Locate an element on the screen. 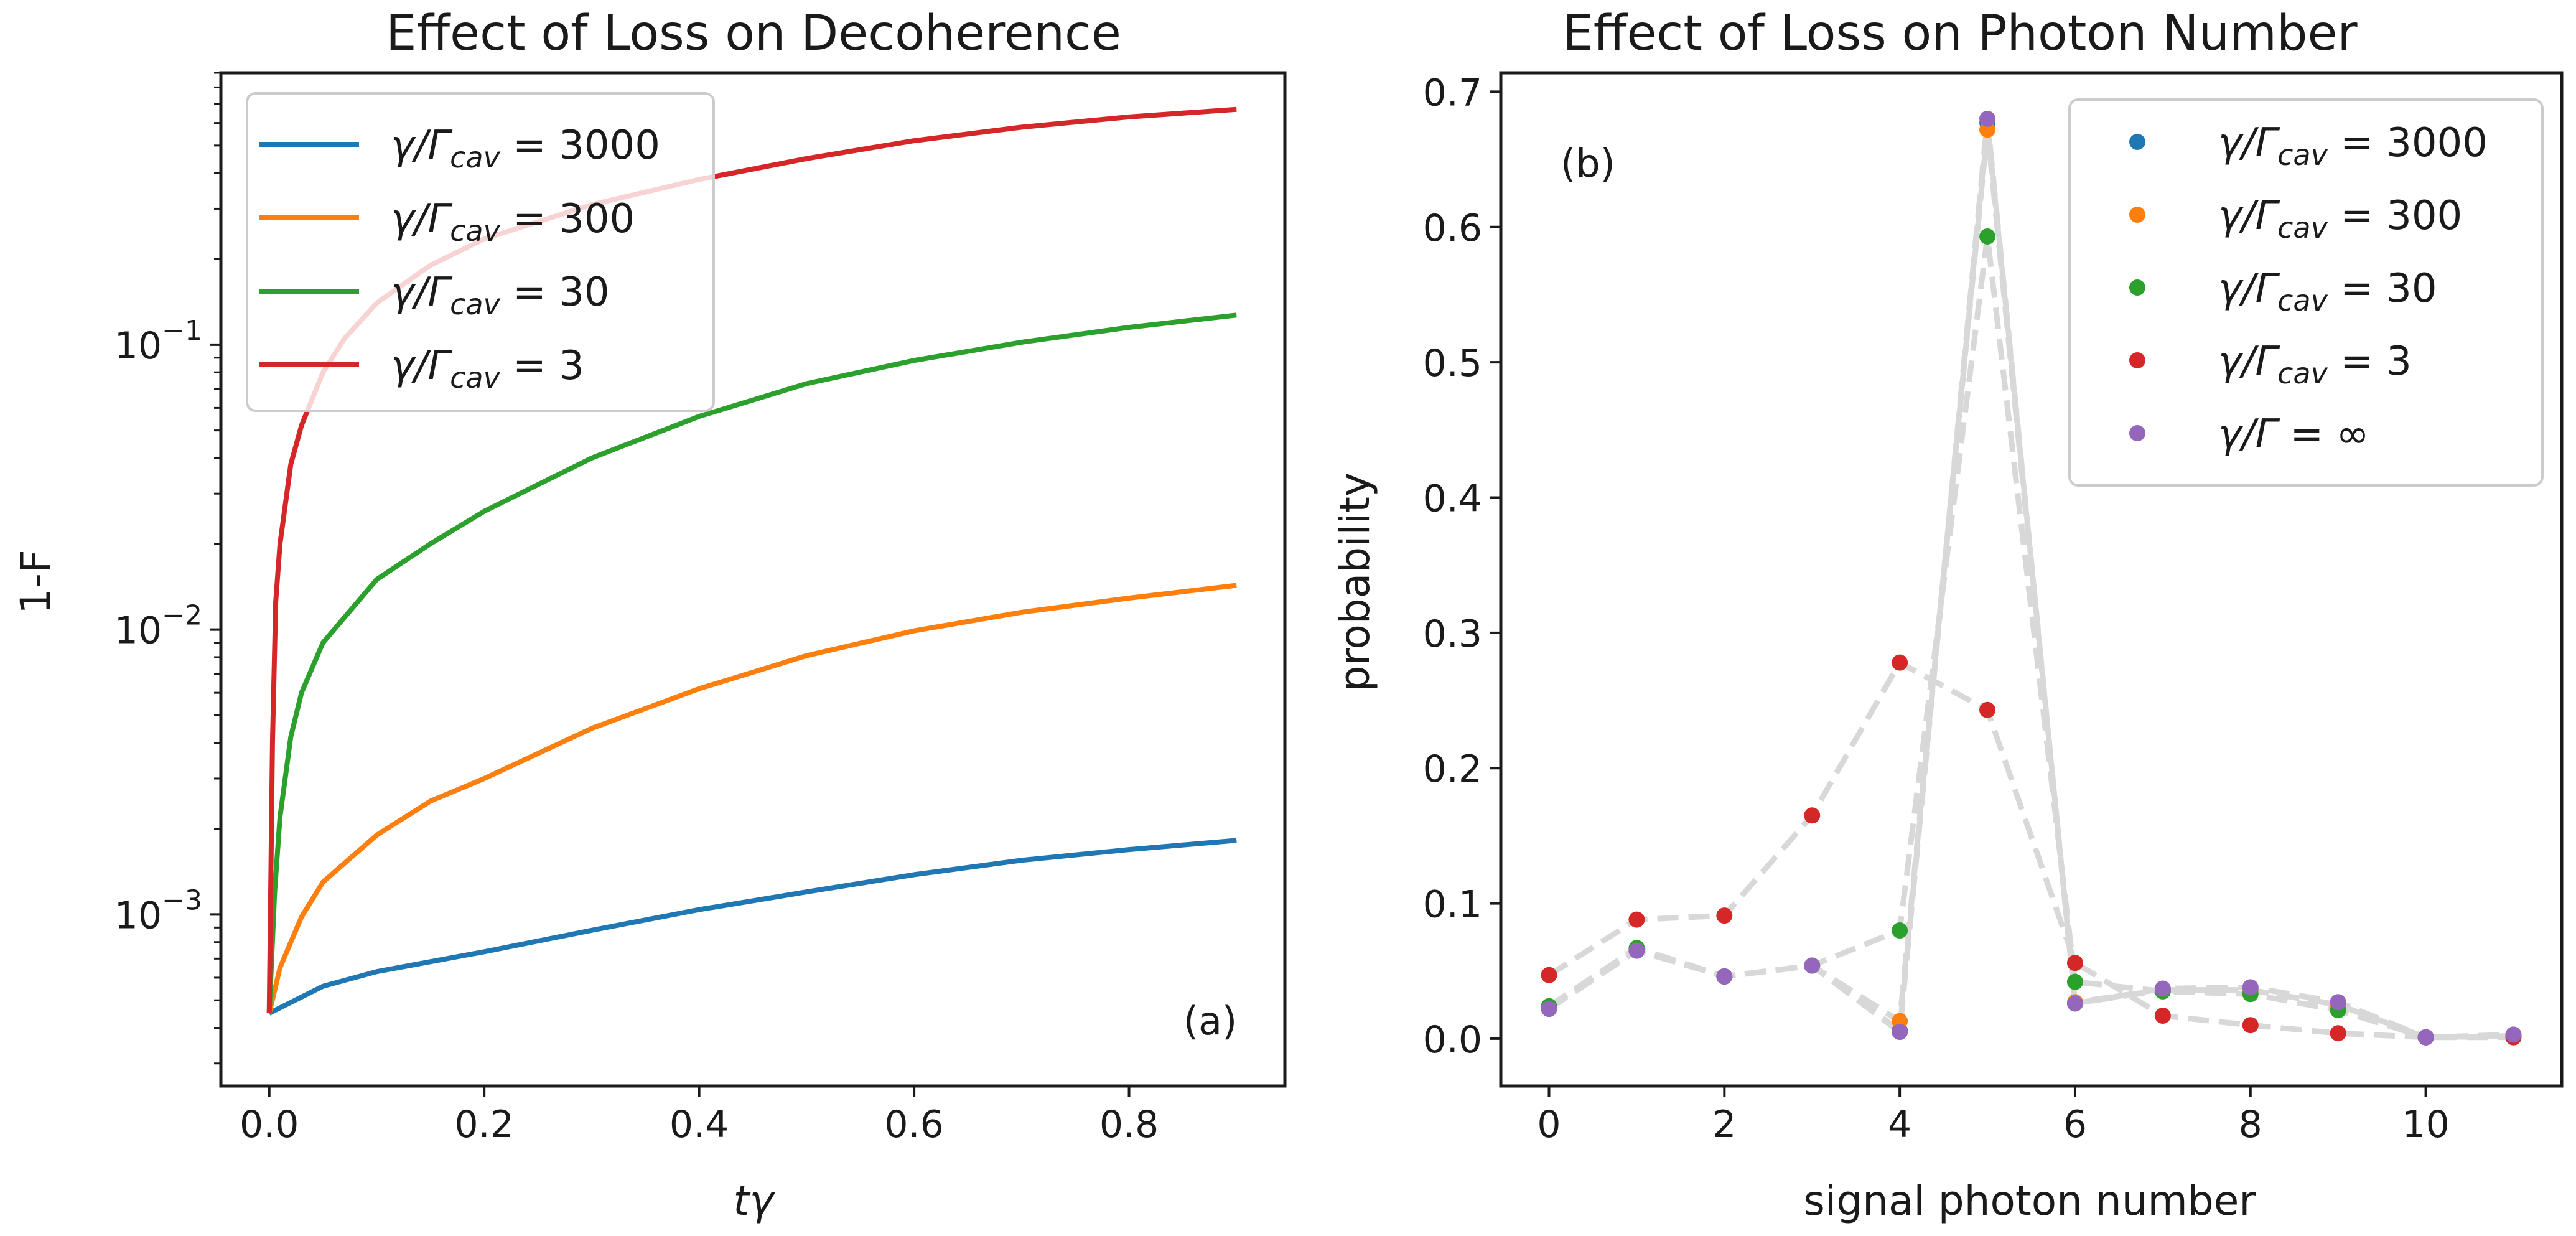 The height and width of the screenshot is (1236, 2576). panel-a-title: Effect of Loss on Decoherence is located at coordinates (753, 34).